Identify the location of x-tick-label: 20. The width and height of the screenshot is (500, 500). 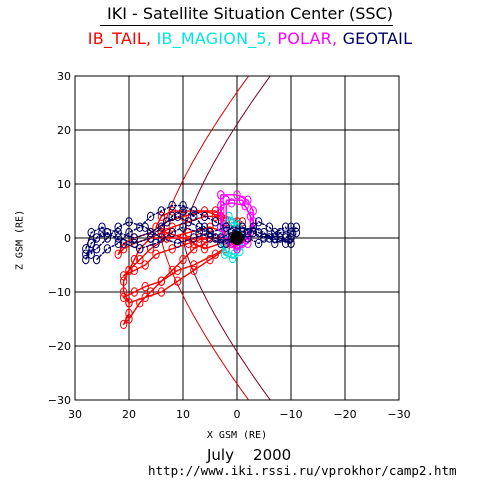
(129, 414).